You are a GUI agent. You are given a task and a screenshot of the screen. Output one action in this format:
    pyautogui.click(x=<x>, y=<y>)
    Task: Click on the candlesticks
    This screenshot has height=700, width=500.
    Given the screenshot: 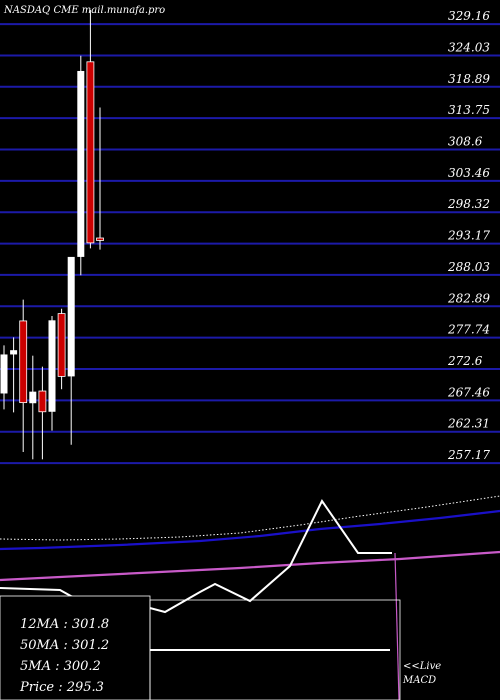 What is the action you would take?
    pyautogui.click(x=52, y=235)
    